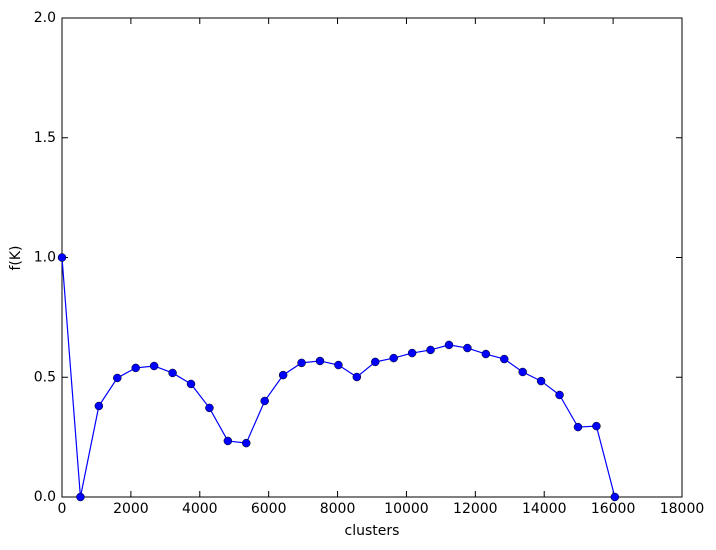  Describe the element at coordinates (269, 509) in the screenshot. I see `x-tick-label: 6000` at that location.